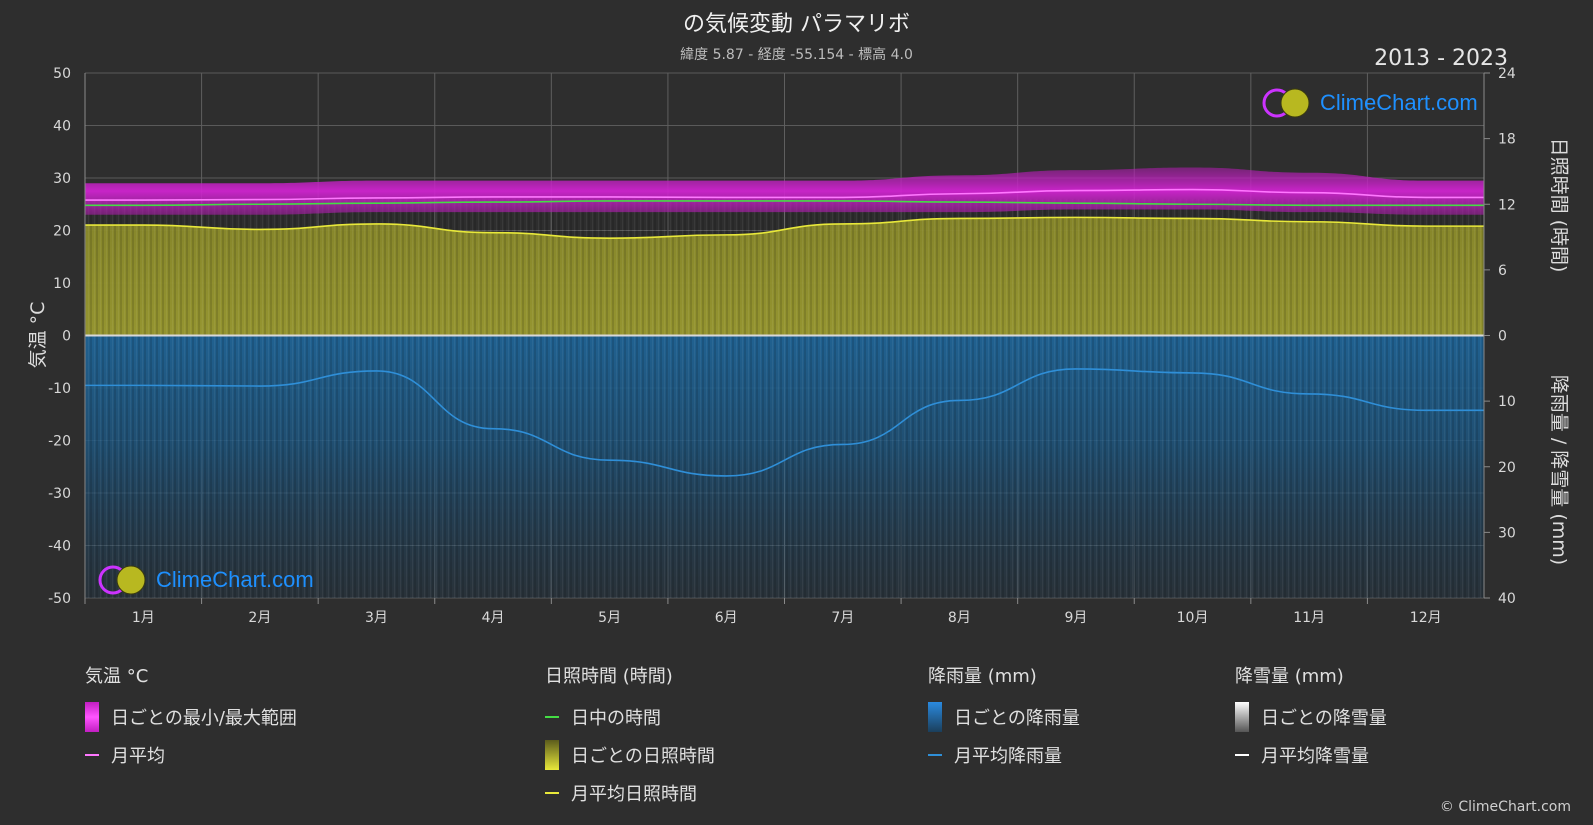 The width and height of the screenshot is (1593, 825). What do you see at coordinates (204, 718) in the screenshot?
I see `legend-label: 日ごとの最小/最大範囲` at bounding box center [204, 718].